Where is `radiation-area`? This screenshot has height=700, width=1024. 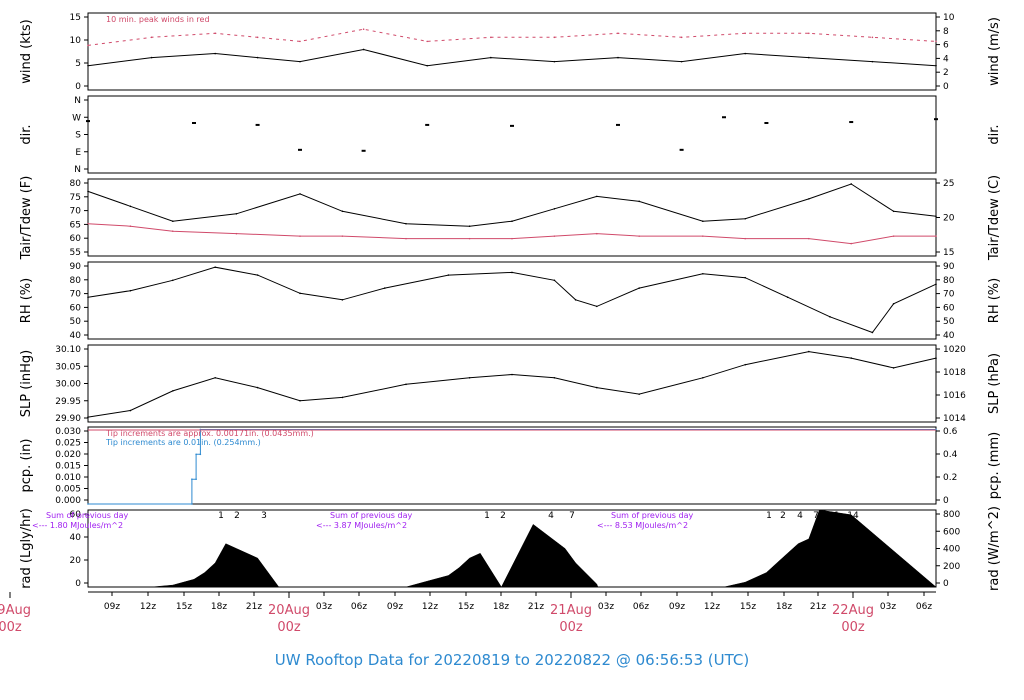
radiation-area is located at coordinates (512, 548).